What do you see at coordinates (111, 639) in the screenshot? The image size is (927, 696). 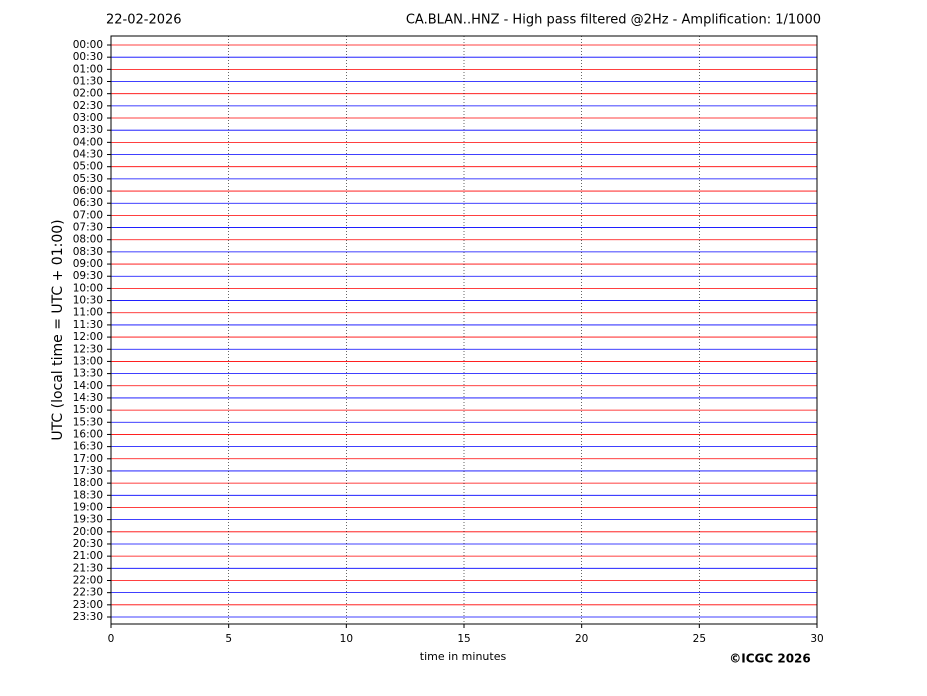 I see `x-tick-label: 0` at bounding box center [111, 639].